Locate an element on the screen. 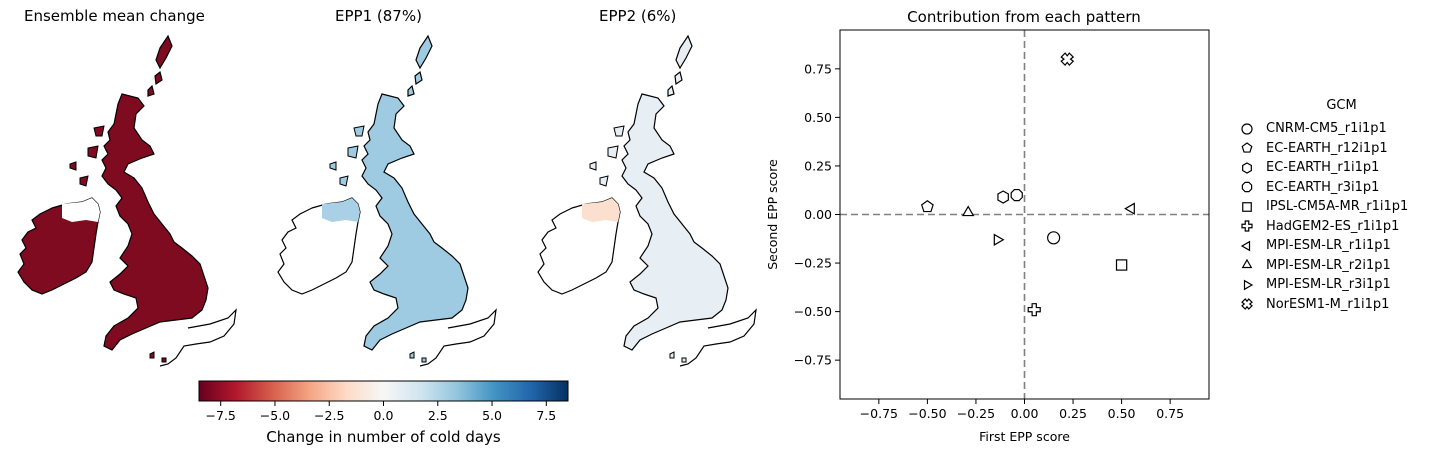 This screenshot has height=454, width=1440. data-point-plus is located at coordinates (1034, 310).